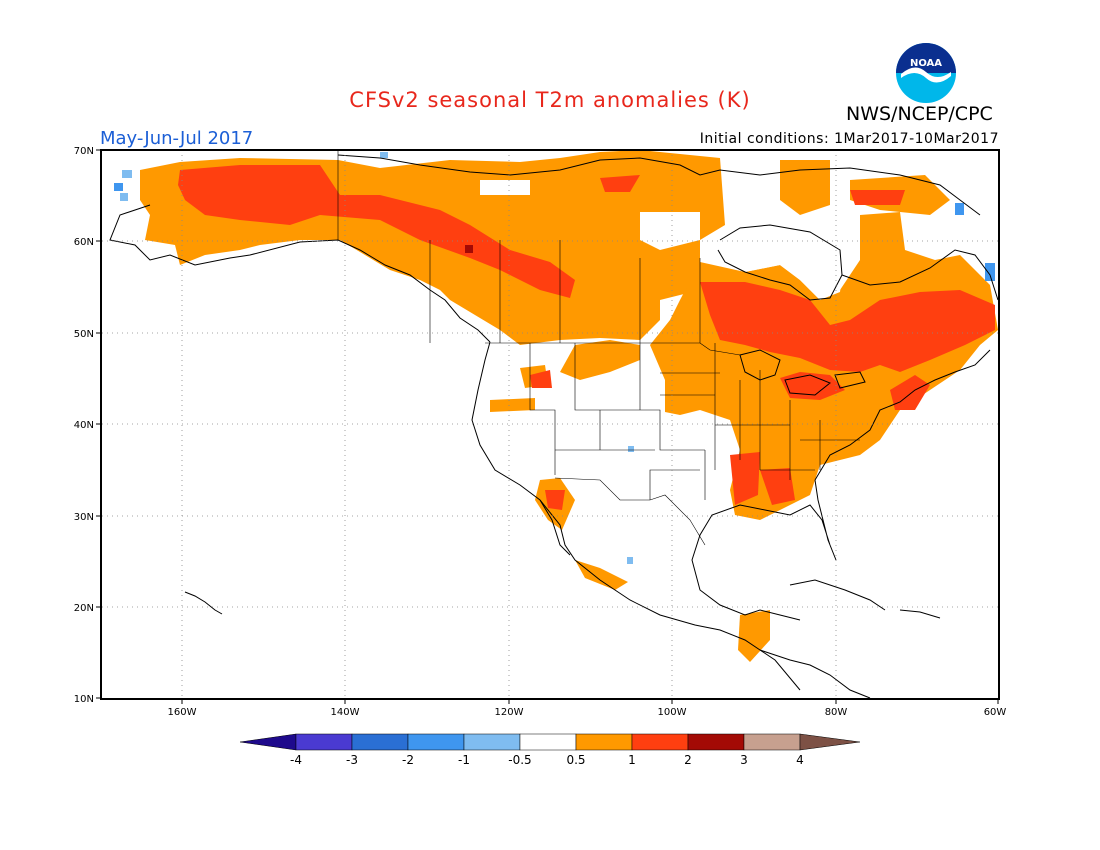 This screenshot has width=1100, height=850. I want to click on noaa-logo-icon: NOAA, so click(926, 73).